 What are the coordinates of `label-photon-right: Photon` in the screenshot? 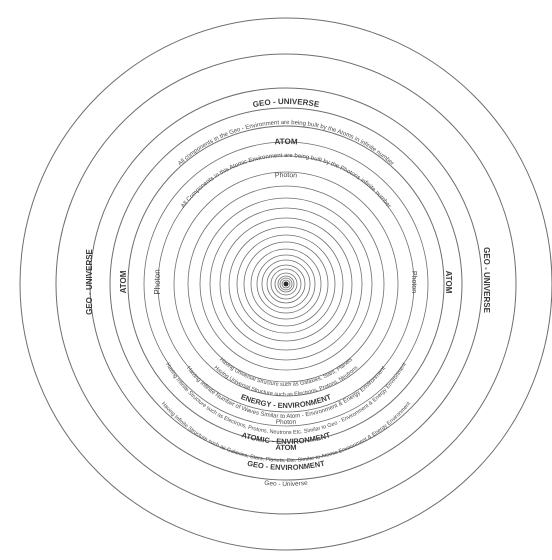 It's located at (413, 282).